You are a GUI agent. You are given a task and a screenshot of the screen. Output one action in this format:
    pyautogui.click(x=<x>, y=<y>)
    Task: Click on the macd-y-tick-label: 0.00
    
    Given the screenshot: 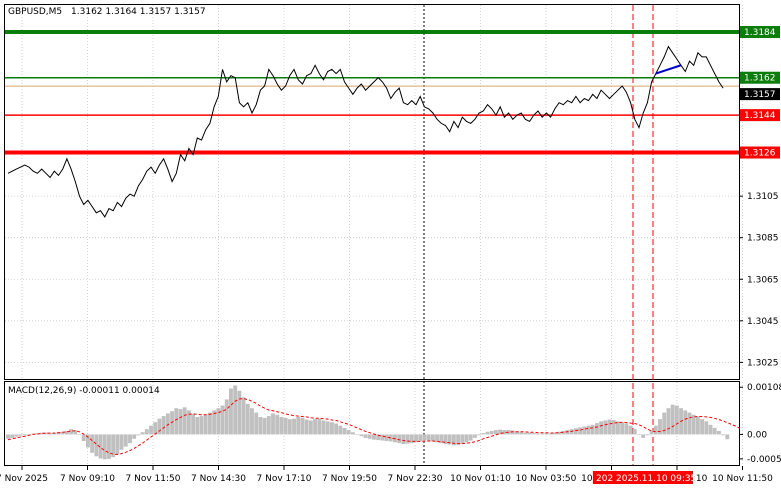 What is the action you would take?
    pyautogui.click(x=757, y=435)
    